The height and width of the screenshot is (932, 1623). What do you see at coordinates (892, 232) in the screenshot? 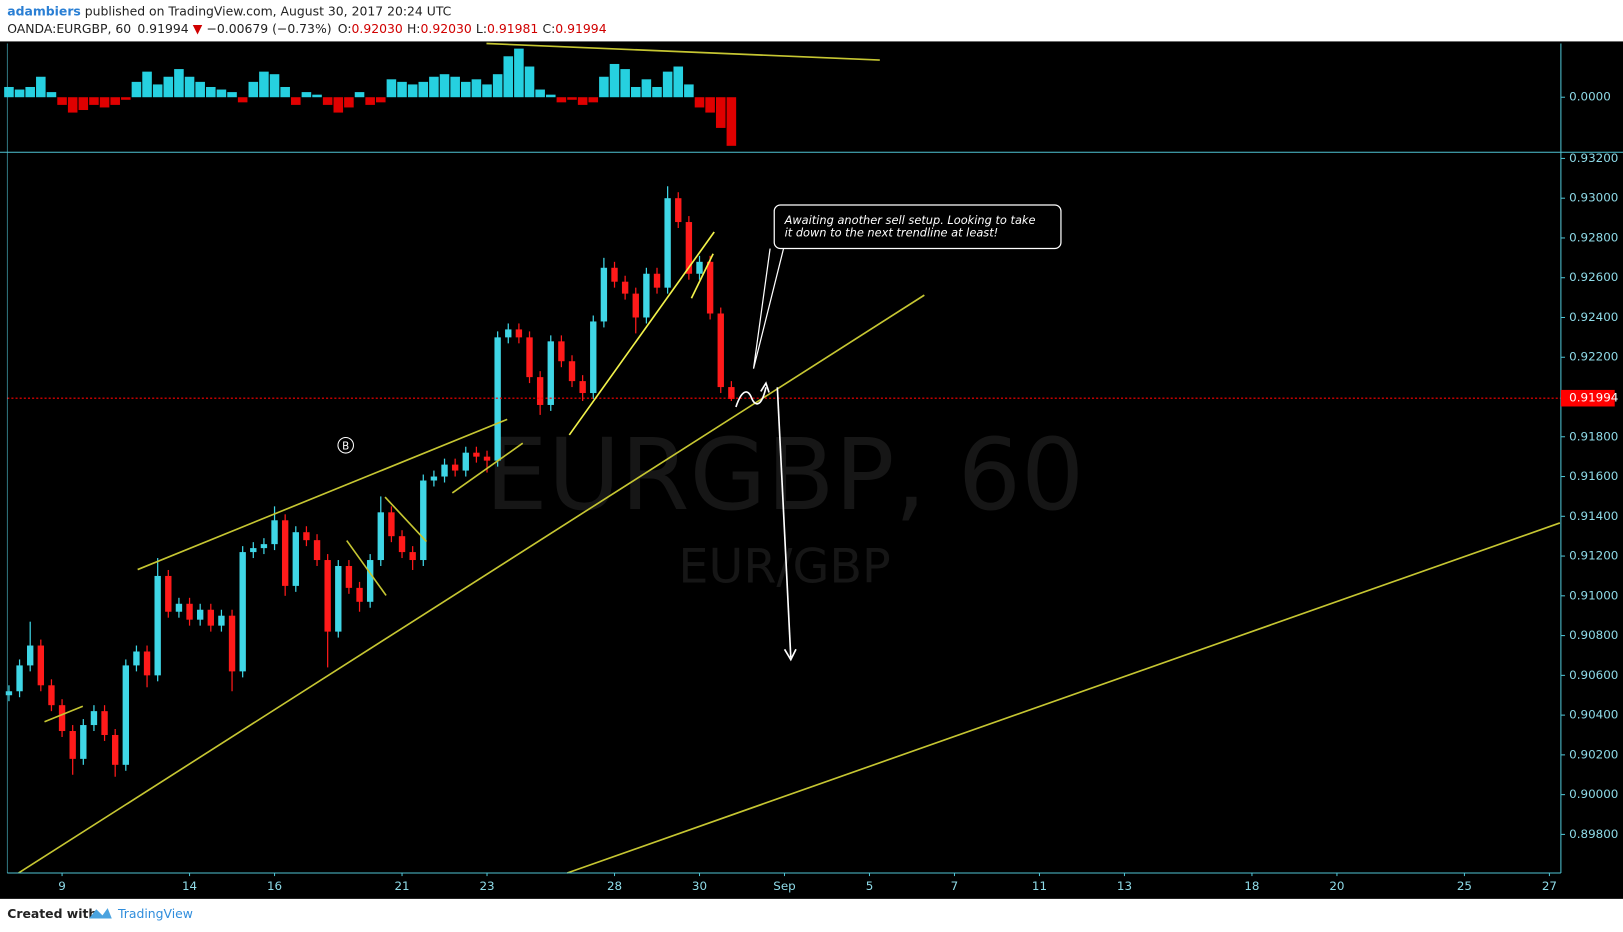
I see `callout-text: it down to the next trendline at least!` at bounding box center [892, 232].